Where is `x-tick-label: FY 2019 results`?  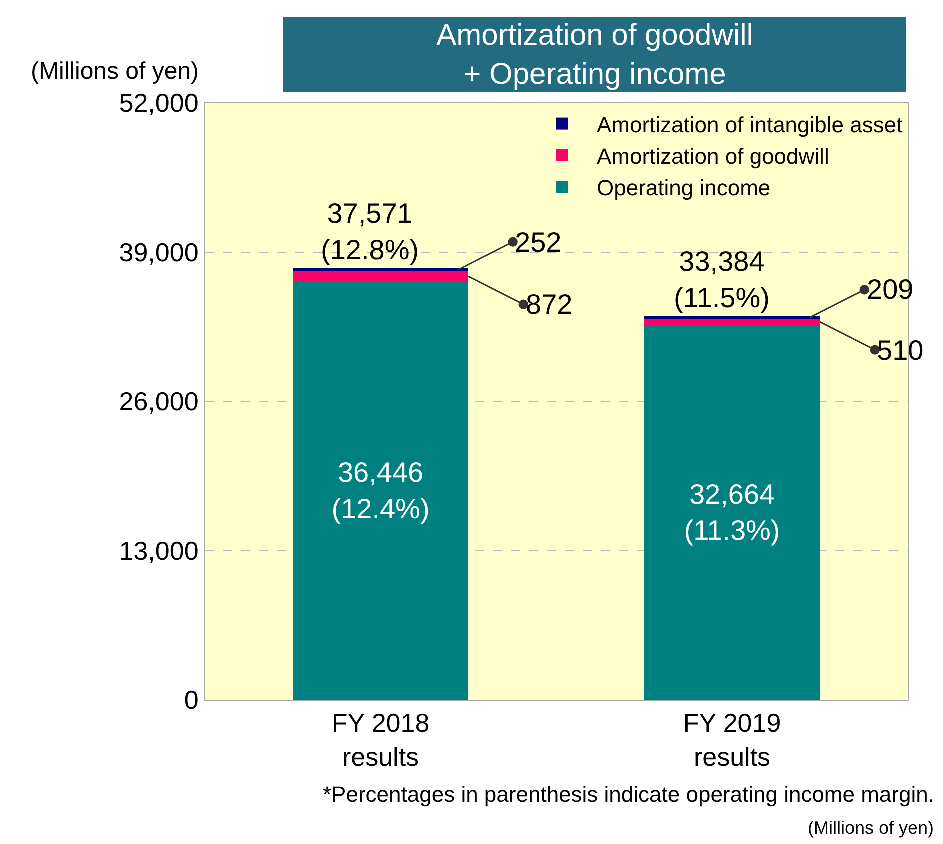 x-tick-label: FY 2019 results is located at coordinates (732, 740).